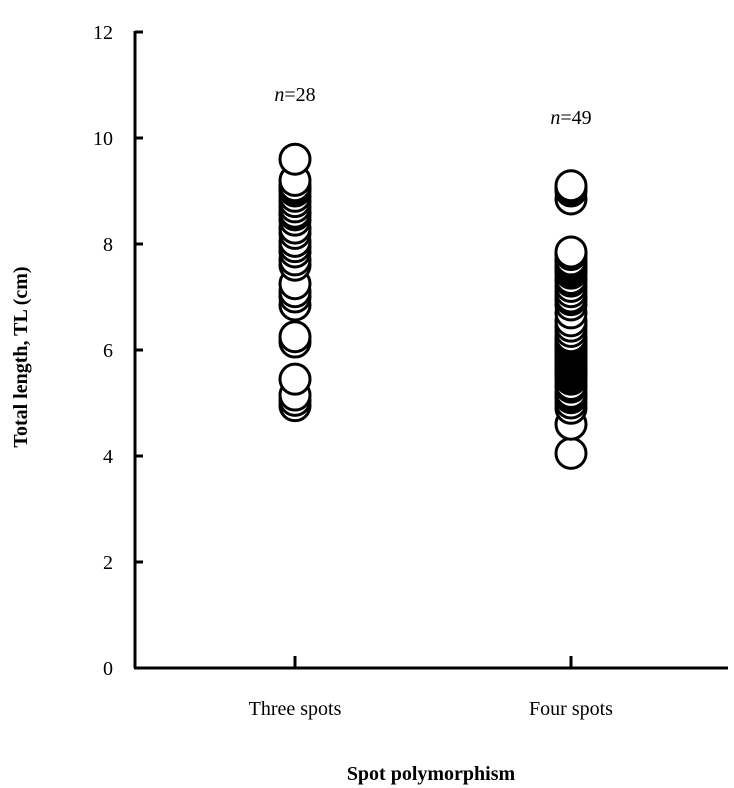 This screenshot has height=788, width=734. Describe the element at coordinates (103, 33) in the screenshot. I see `y-tick-label: 12` at that location.